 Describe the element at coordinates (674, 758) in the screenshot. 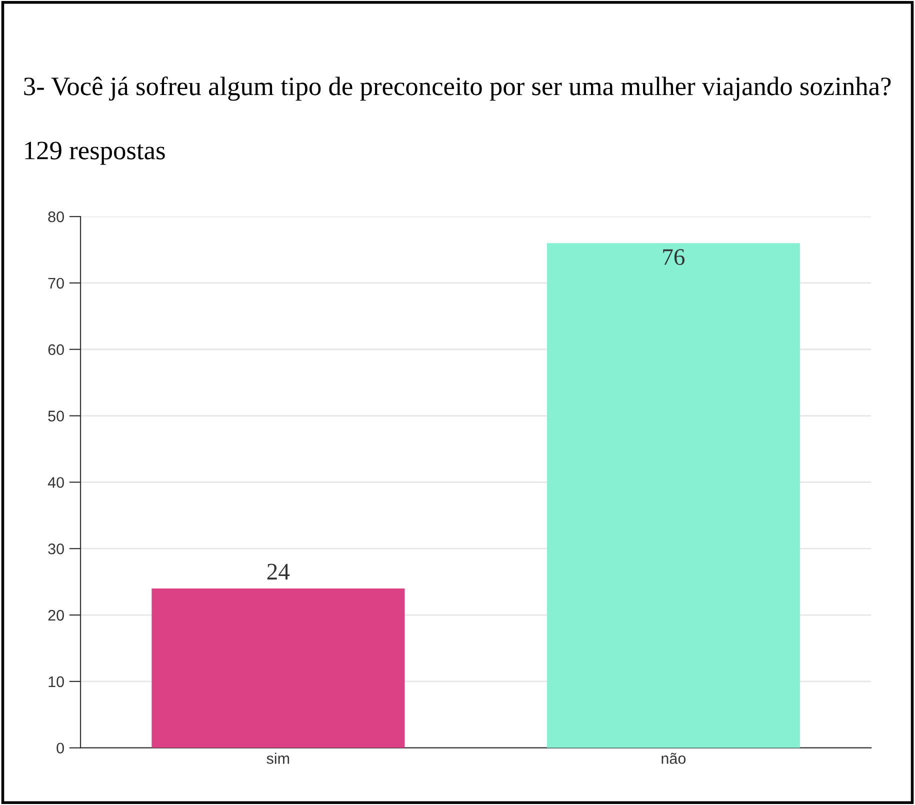

I see `x-tick-label: não` at that location.